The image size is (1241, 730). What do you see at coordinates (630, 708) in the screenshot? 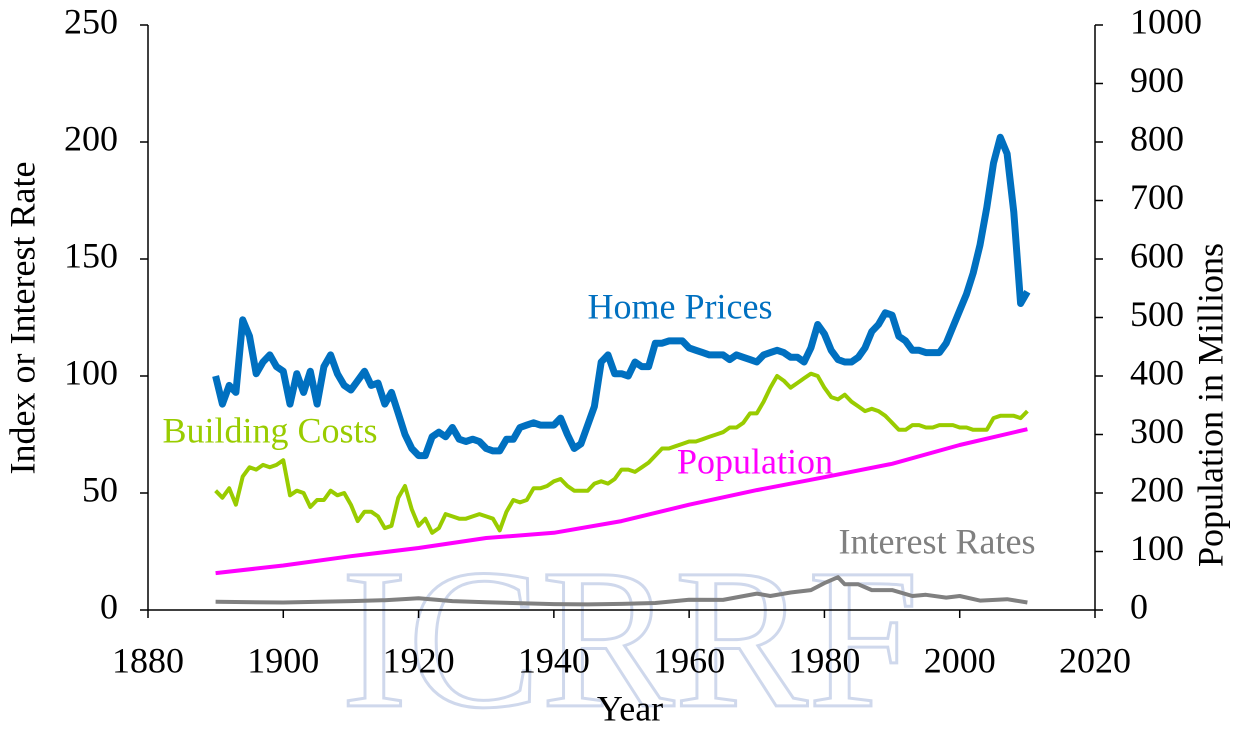
I see `x-axis-title: Year` at bounding box center [630, 708].